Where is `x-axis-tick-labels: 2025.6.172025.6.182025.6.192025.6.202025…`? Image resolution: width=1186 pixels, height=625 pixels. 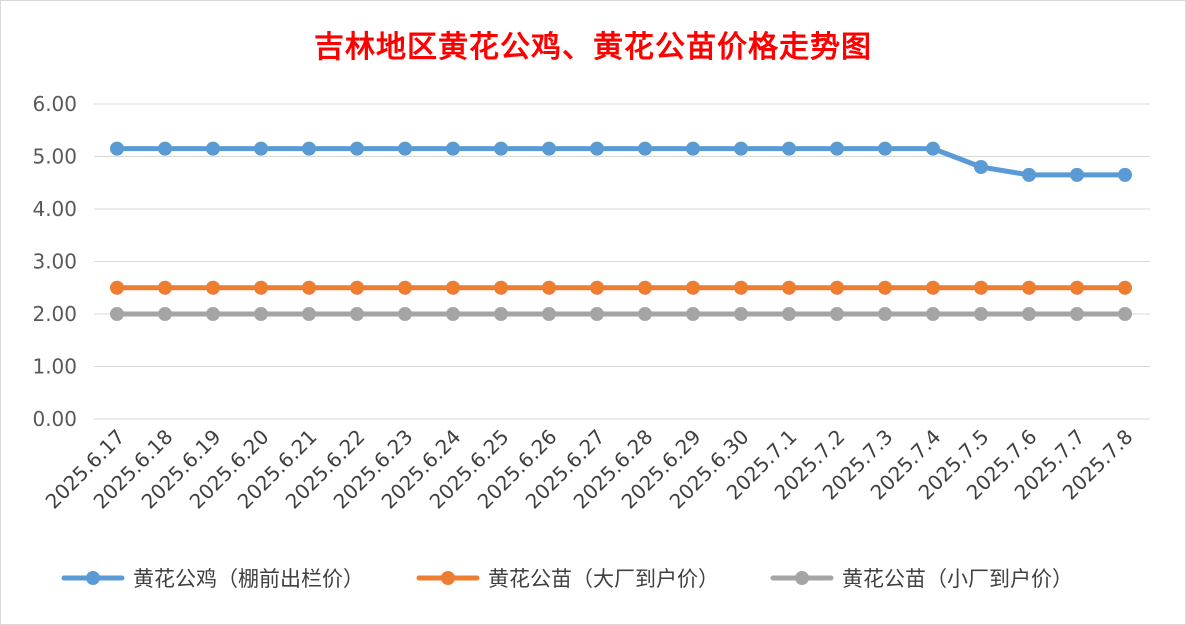
x-axis-tick-labels: 2025.6.172025.6.182025.6.192025.6.202025… is located at coordinates (589, 469).